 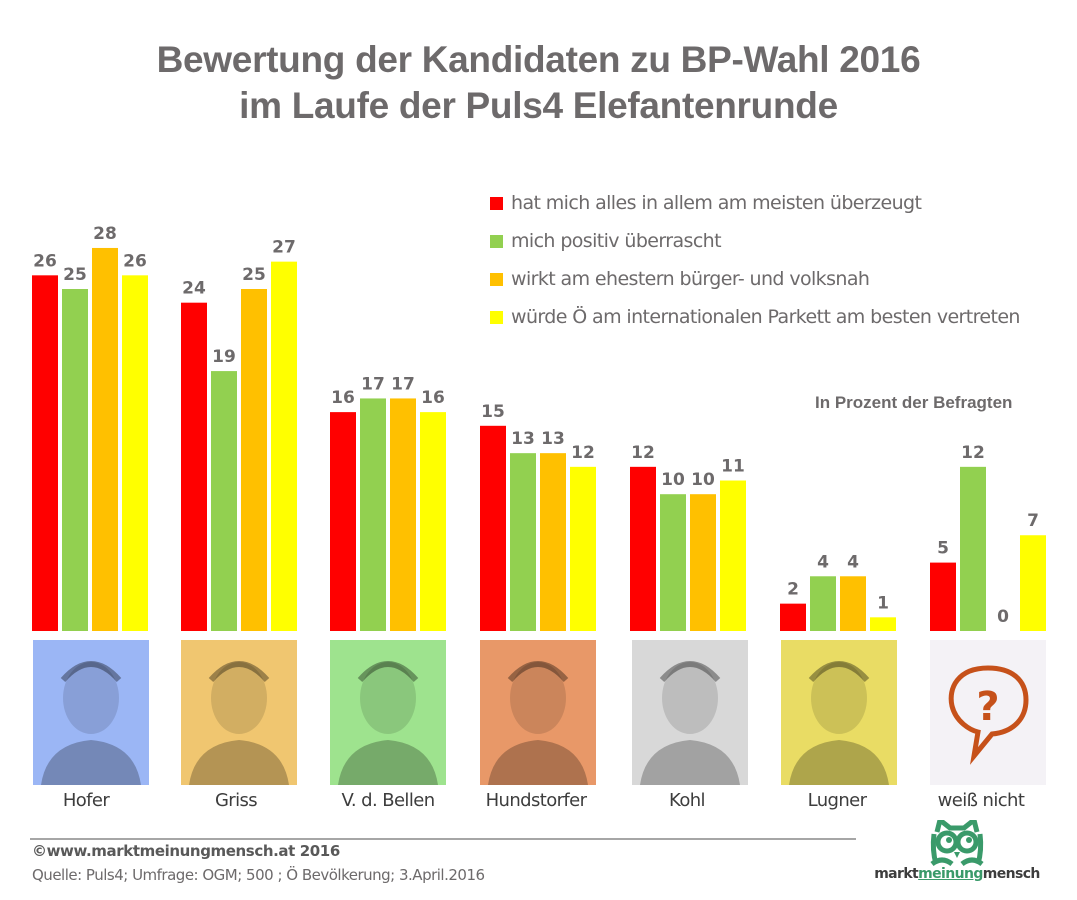 I want to click on data-label: 11, so click(x=733, y=467).